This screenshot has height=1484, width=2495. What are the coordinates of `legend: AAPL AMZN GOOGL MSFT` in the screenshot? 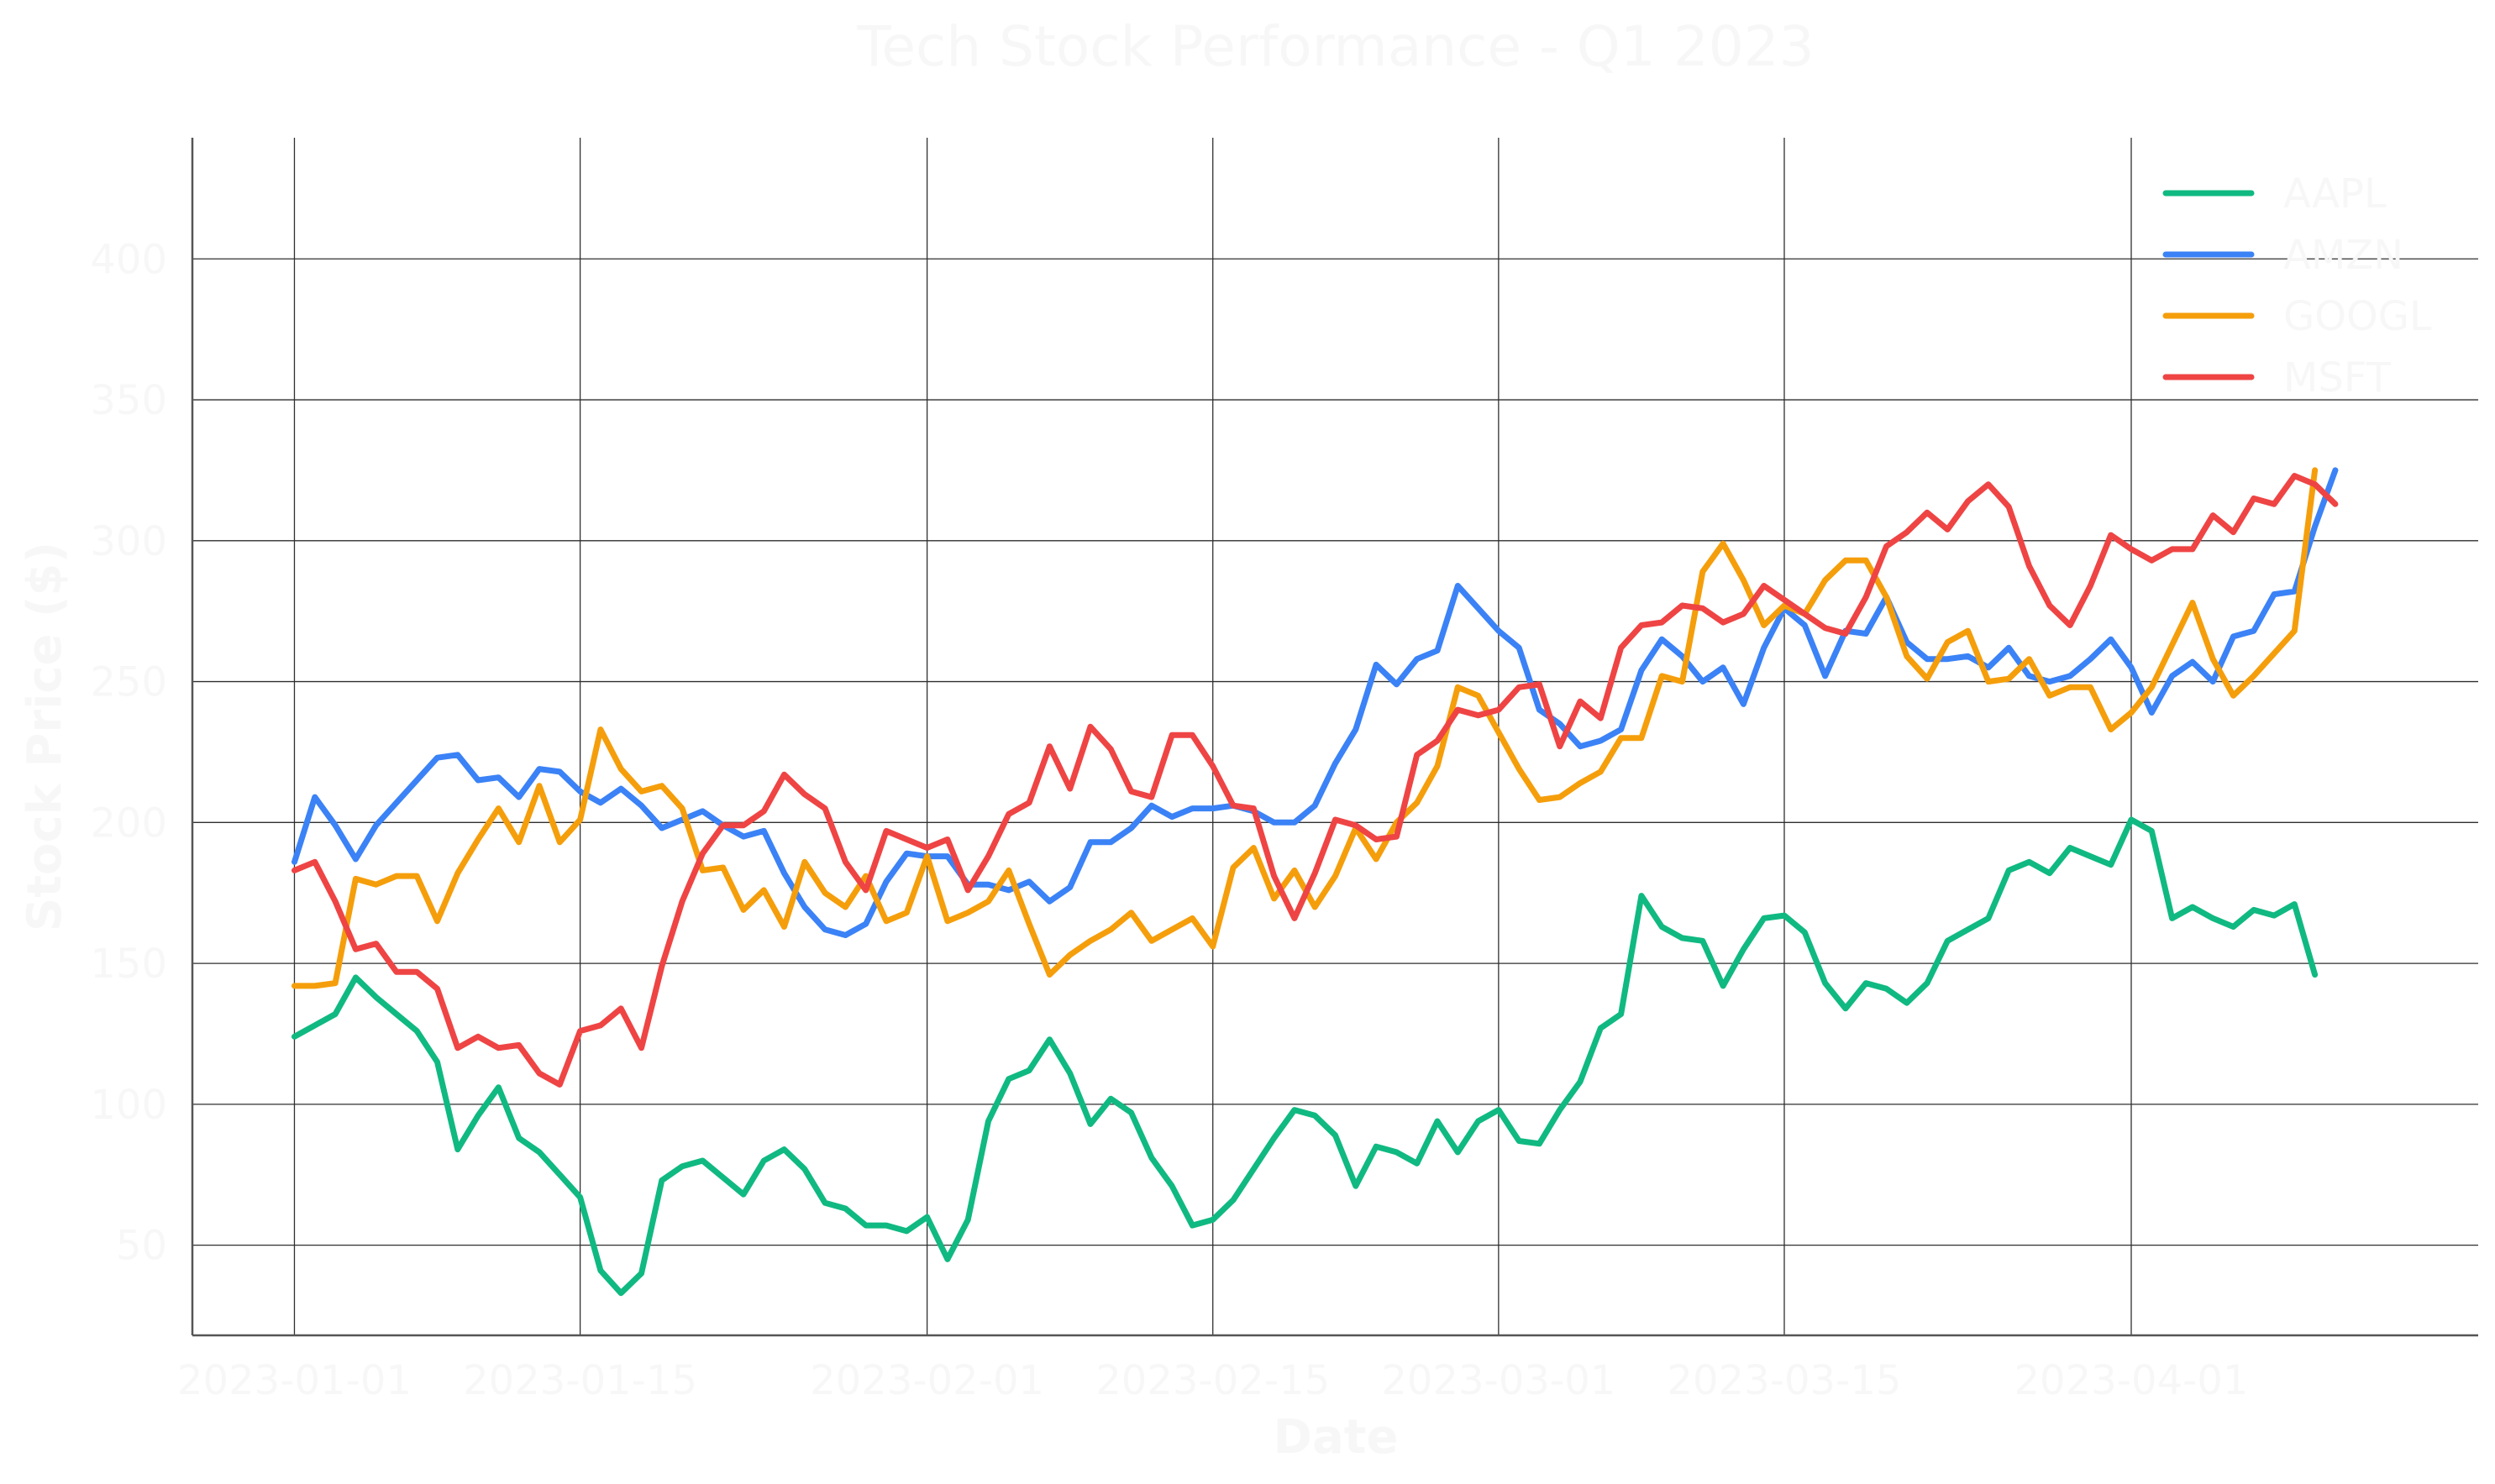 It's located at (2297, 285).